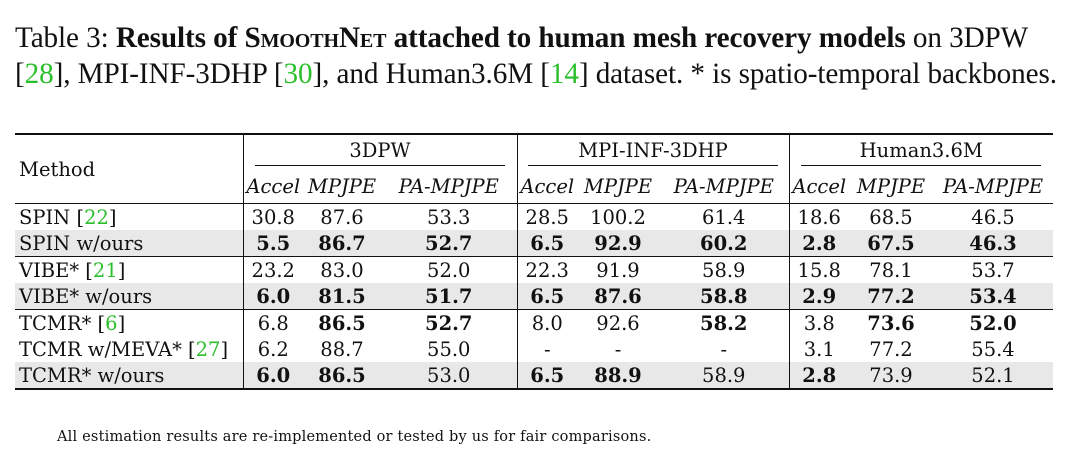 The image size is (1080, 459). Describe the element at coordinates (724, 243) in the screenshot. I see `table-cell: 60.2` at that location.